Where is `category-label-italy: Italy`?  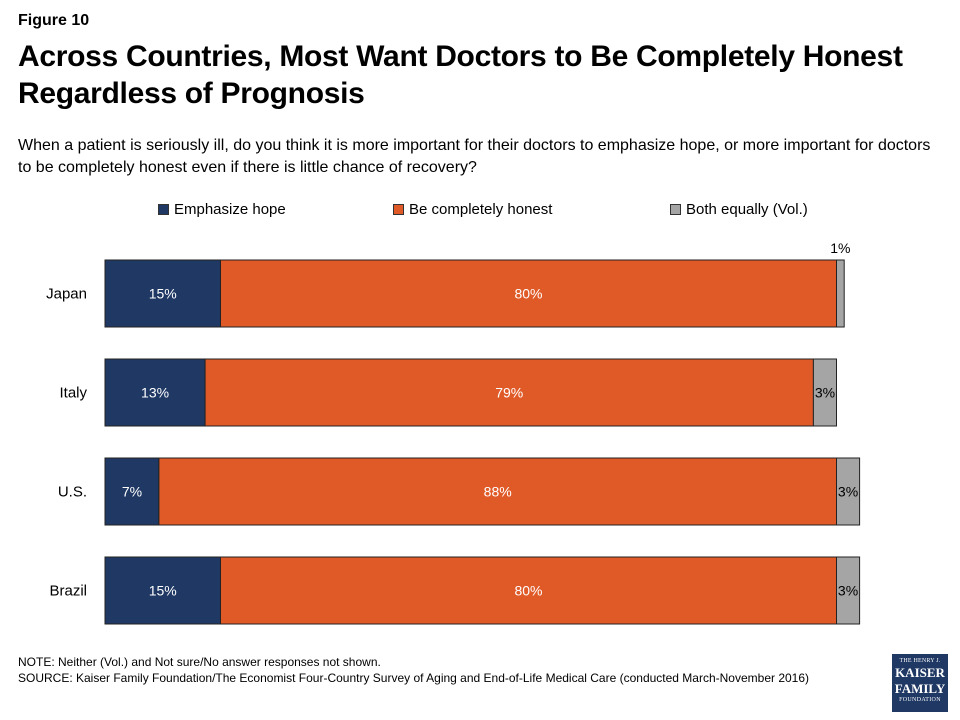
category-label-italy: Italy is located at coordinates (73, 393).